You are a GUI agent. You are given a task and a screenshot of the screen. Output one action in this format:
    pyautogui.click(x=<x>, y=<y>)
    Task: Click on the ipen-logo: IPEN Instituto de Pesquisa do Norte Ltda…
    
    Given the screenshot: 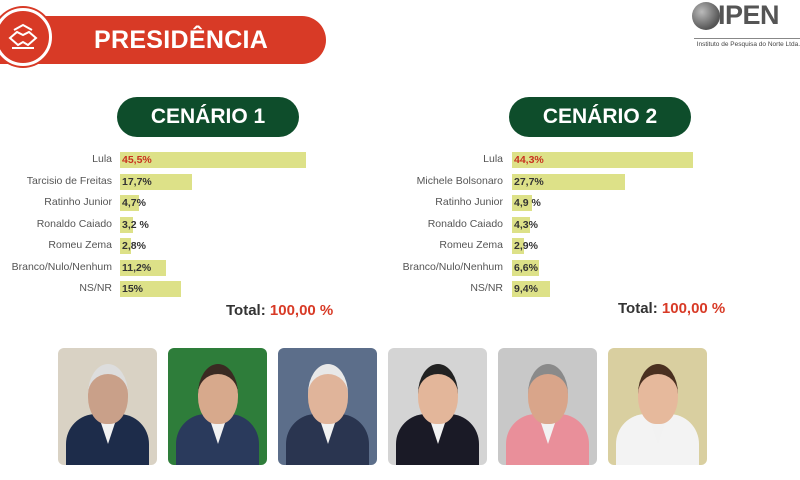 What is the action you would take?
    pyautogui.click(x=745, y=25)
    